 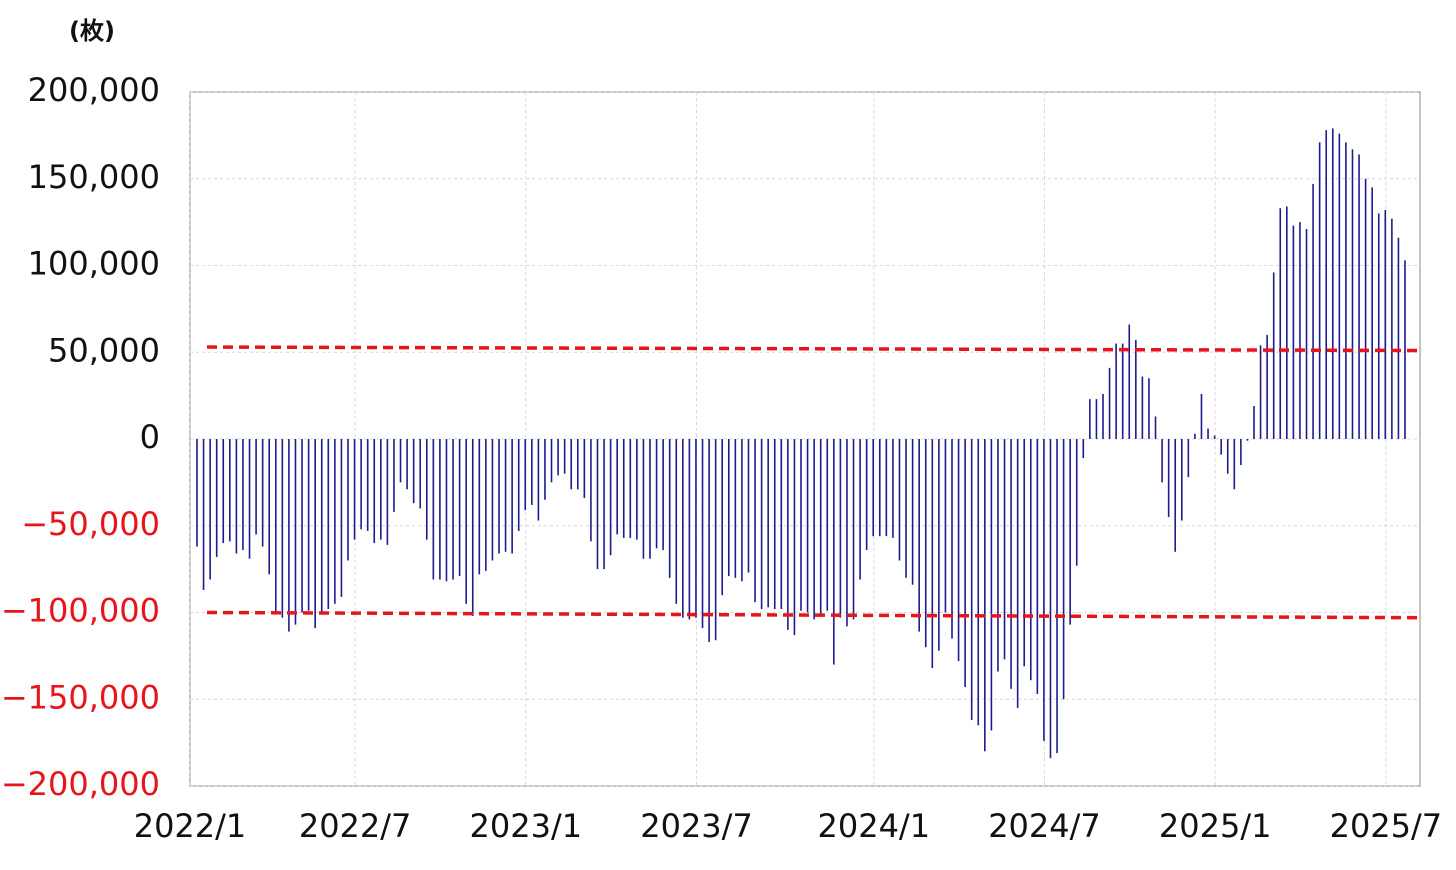 What do you see at coordinates (94, 264) in the screenshot?
I see `y-tick-label: 100,000` at bounding box center [94, 264].